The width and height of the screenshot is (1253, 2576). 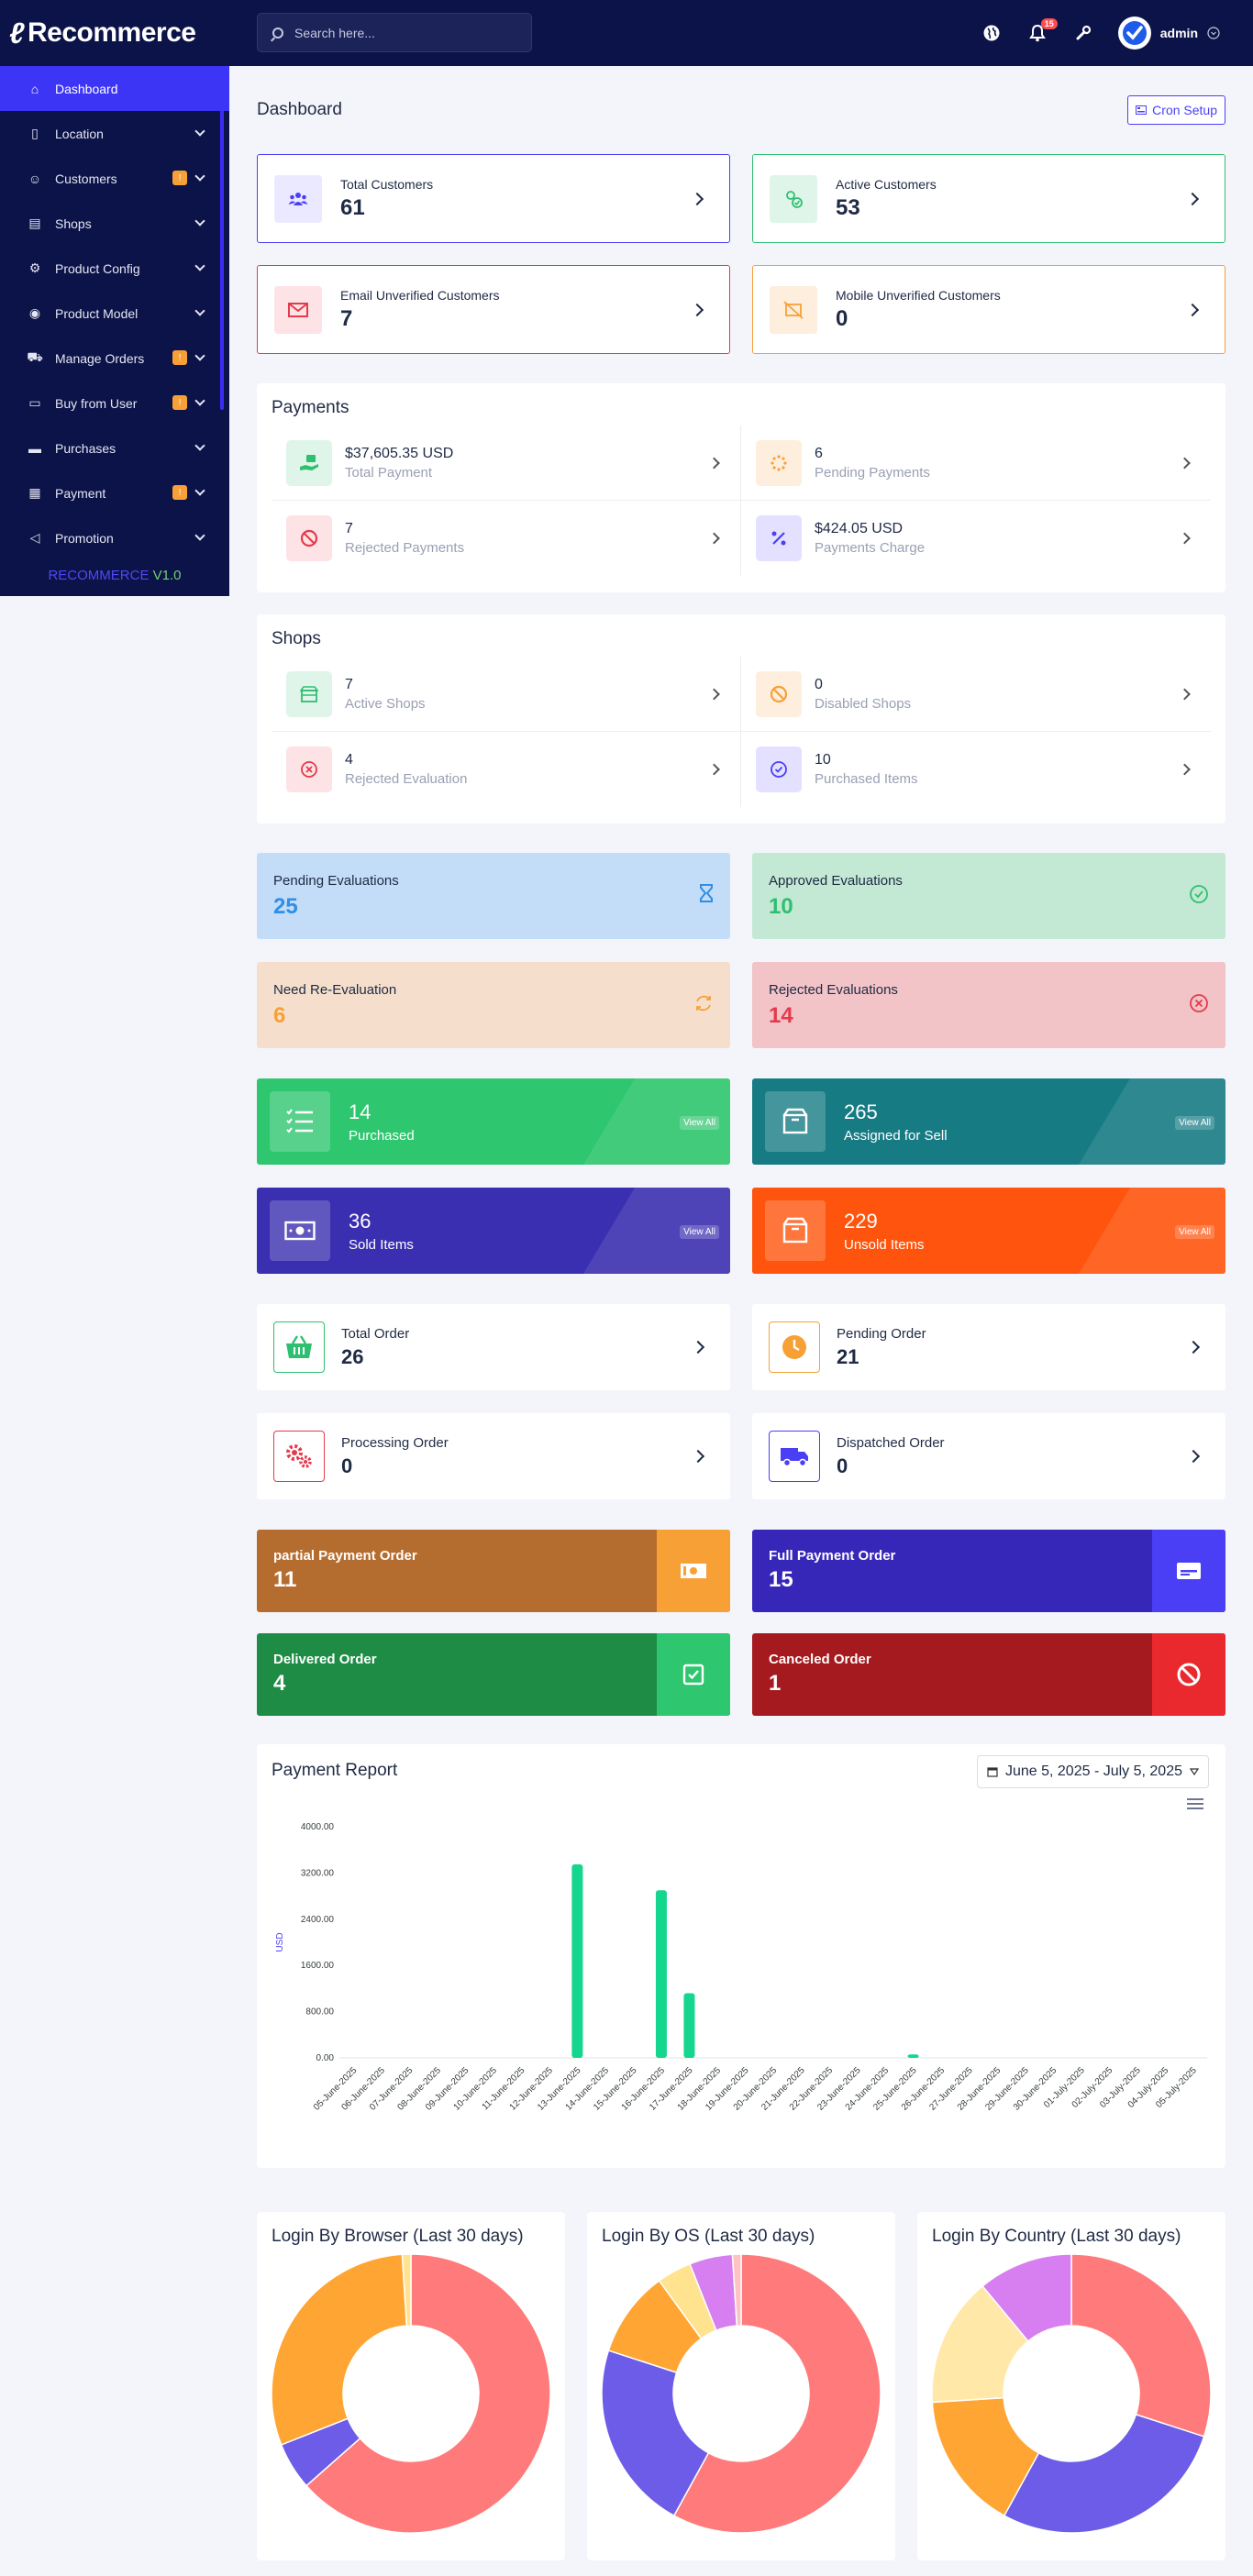 What do you see at coordinates (325, 2058) in the screenshot?
I see `y-tick-label: 0.00` at bounding box center [325, 2058].